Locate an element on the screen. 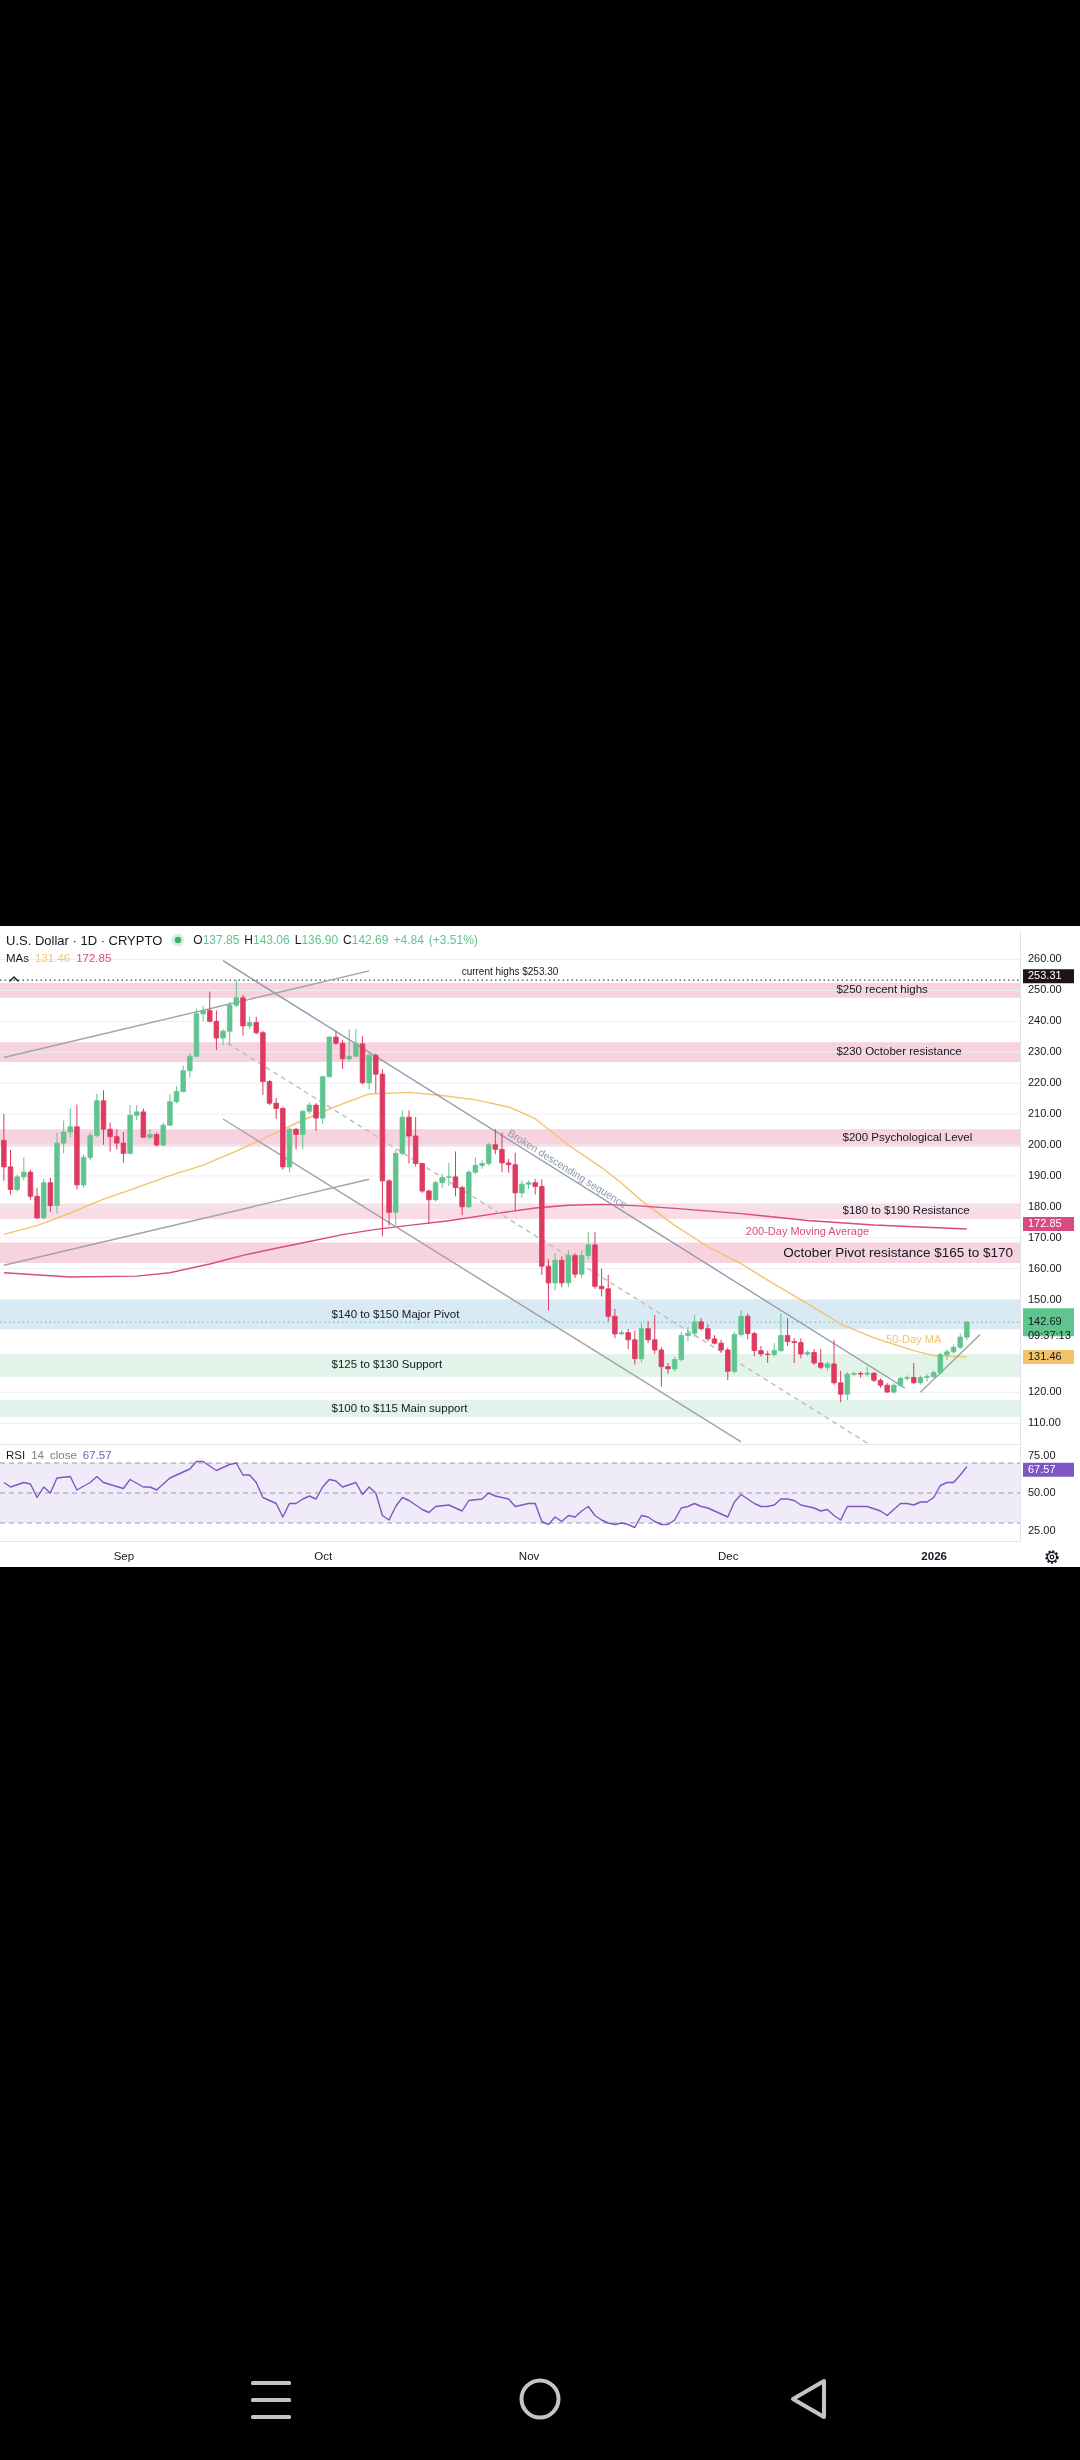  y-tick-label: 170.00 is located at coordinates (1045, 1236).